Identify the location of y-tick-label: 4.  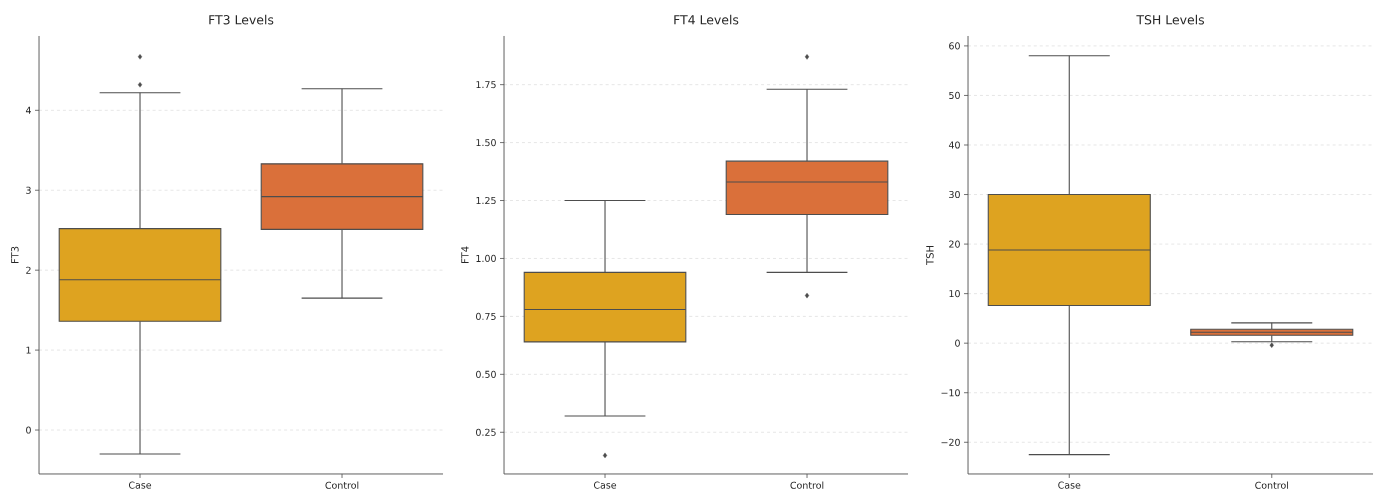
(28, 110).